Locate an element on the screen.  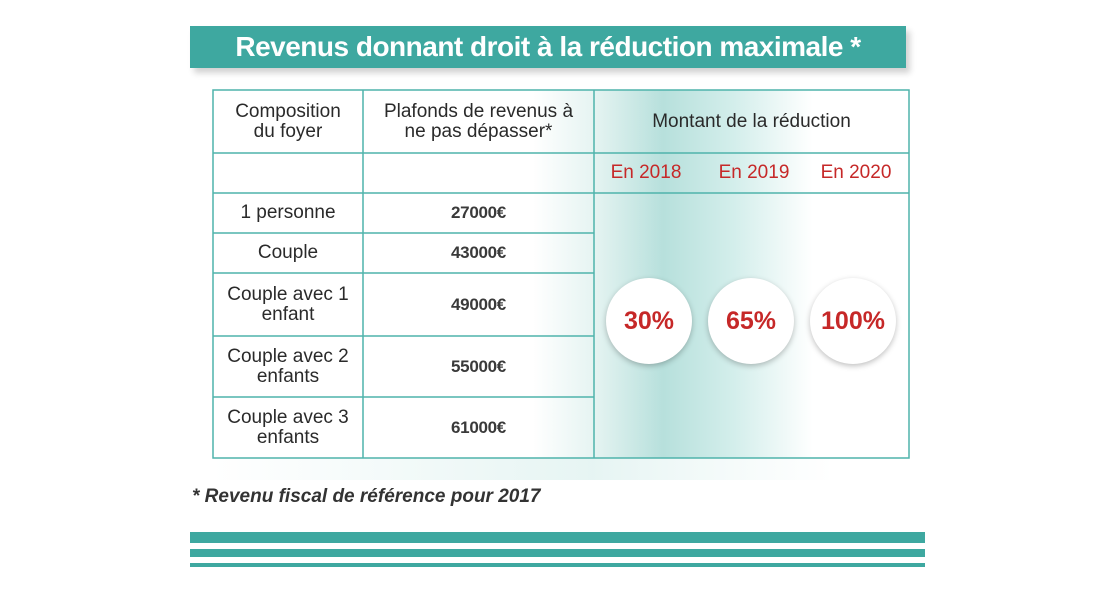
row-value: 49000€ is located at coordinates (478, 304).